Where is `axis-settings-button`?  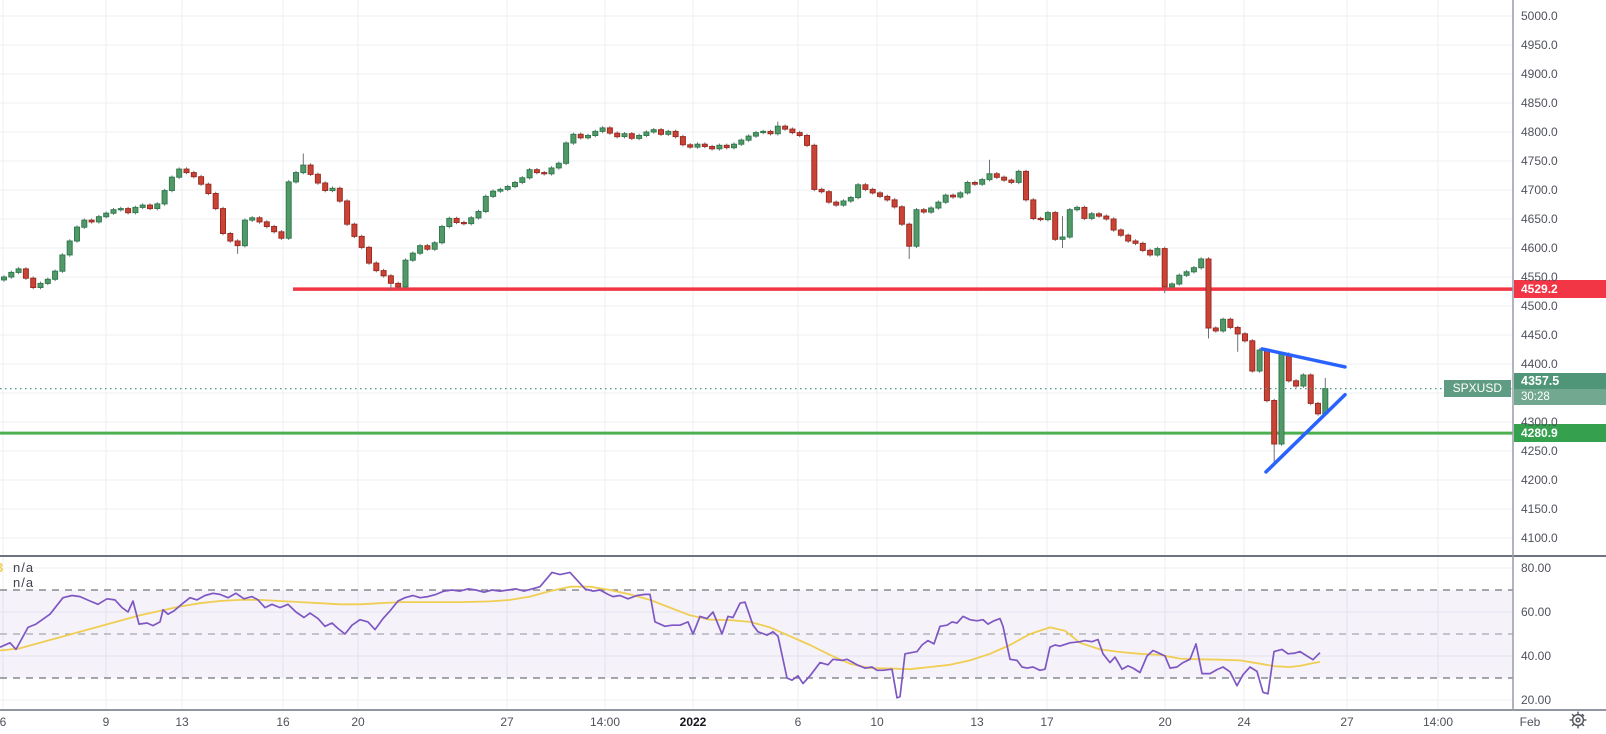 axis-settings-button is located at coordinates (1578, 720).